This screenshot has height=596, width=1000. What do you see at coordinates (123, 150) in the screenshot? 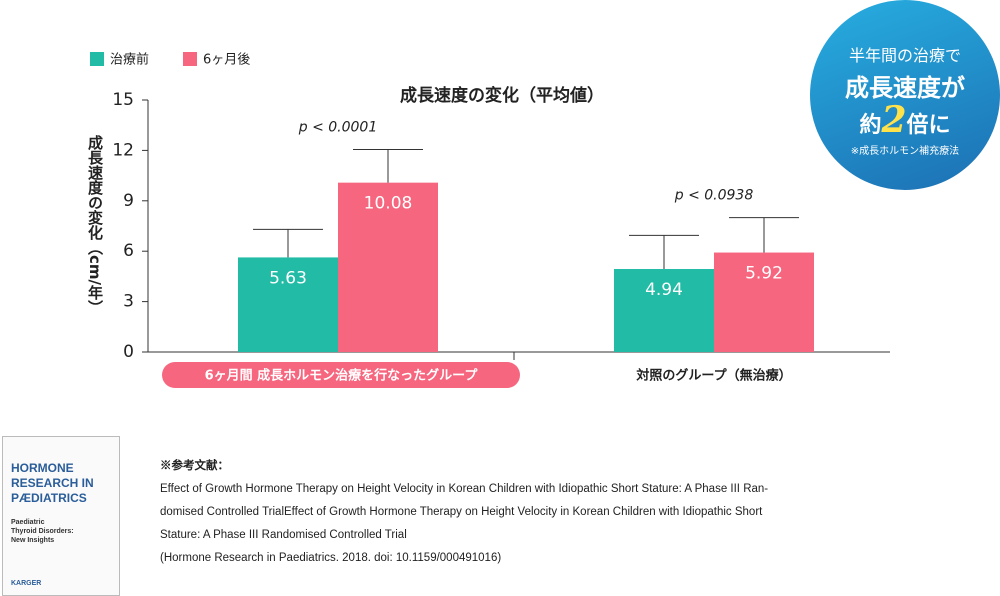
I see `y-tick-label: 12` at bounding box center [123, 150].